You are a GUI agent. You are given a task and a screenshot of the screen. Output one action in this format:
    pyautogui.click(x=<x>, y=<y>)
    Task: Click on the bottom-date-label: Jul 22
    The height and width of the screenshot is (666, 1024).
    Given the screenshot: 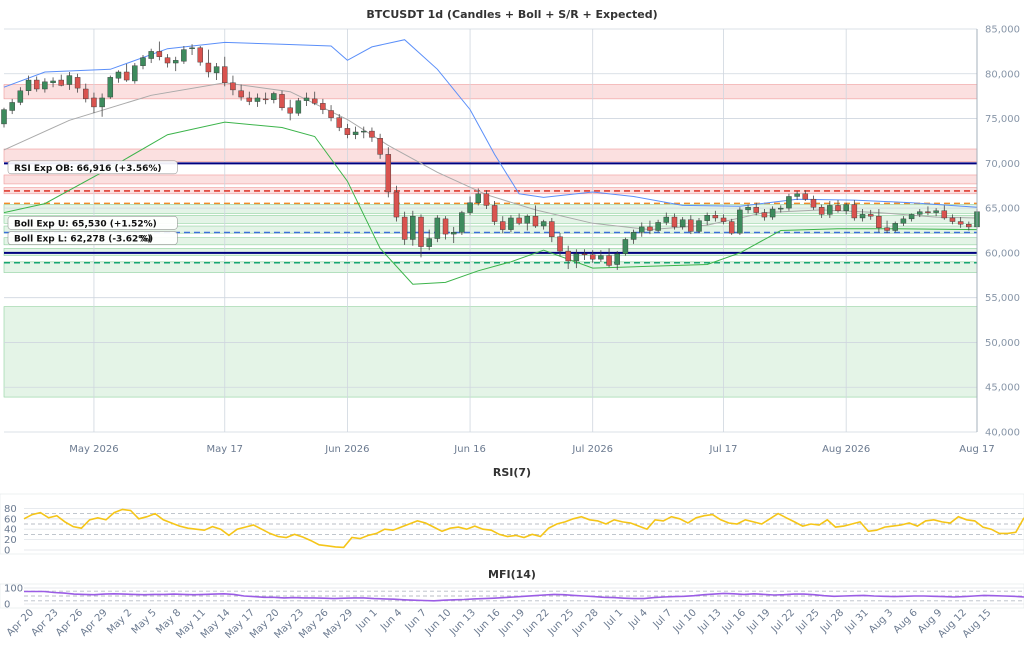 What is the action you would take?
    pyautogui.click(x=783, y=621)
    